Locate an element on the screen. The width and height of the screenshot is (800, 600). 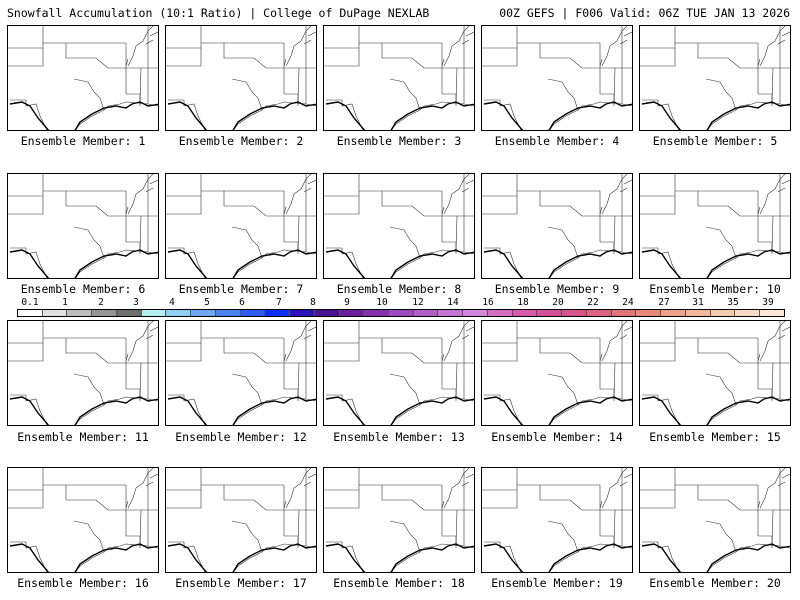
snowfall-colorbar is located at coordinates (401, 313).